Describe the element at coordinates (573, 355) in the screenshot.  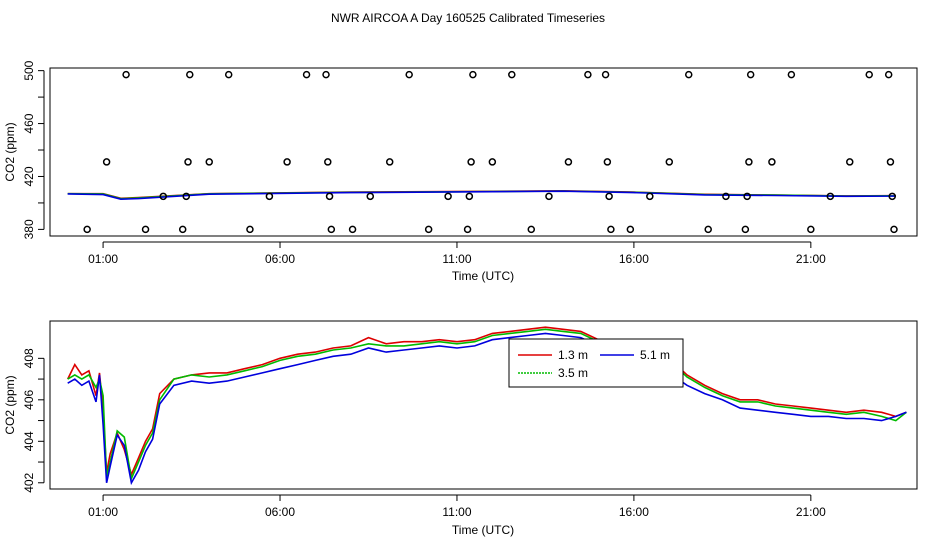
I see `legend-label-1-3m: 1.3 m` at that location.